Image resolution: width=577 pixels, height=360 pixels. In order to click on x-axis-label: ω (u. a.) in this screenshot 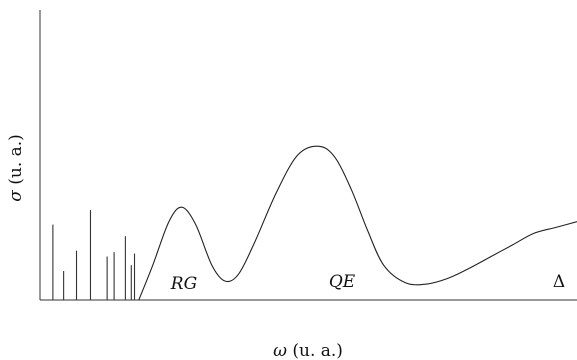, I will do `click(308, 350)`.